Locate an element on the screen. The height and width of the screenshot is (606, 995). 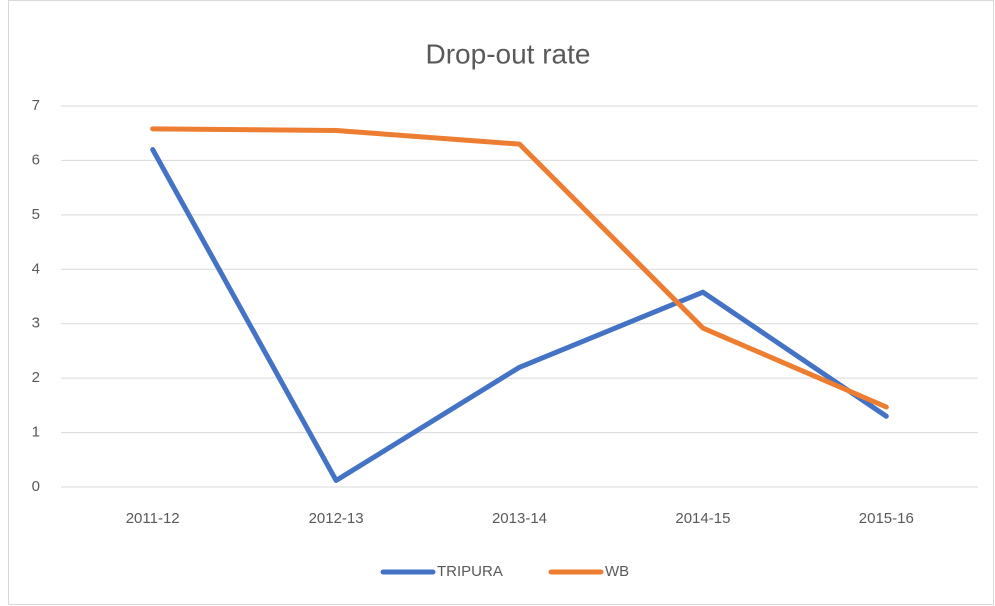
y-tick-label: 7 is located at coordinates (36, 105).